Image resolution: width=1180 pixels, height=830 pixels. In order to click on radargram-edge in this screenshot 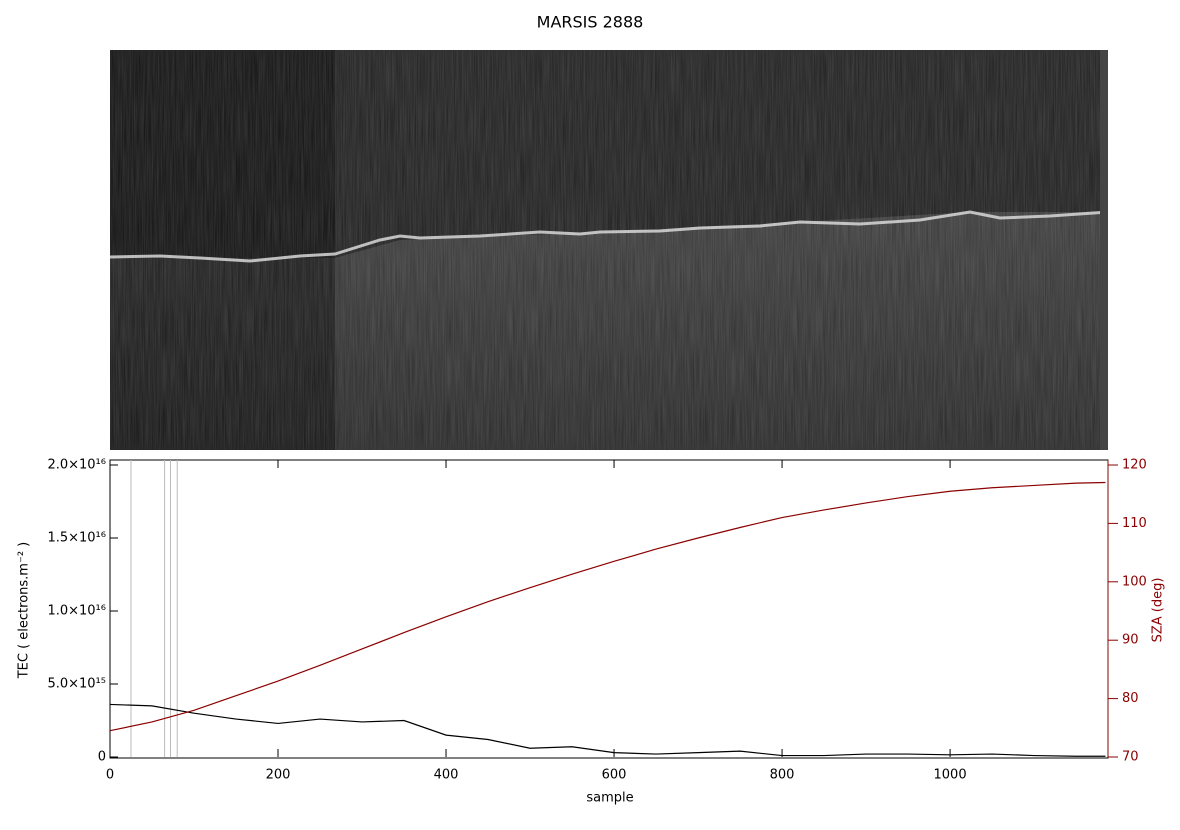, I will do `click(1104, 250)`.